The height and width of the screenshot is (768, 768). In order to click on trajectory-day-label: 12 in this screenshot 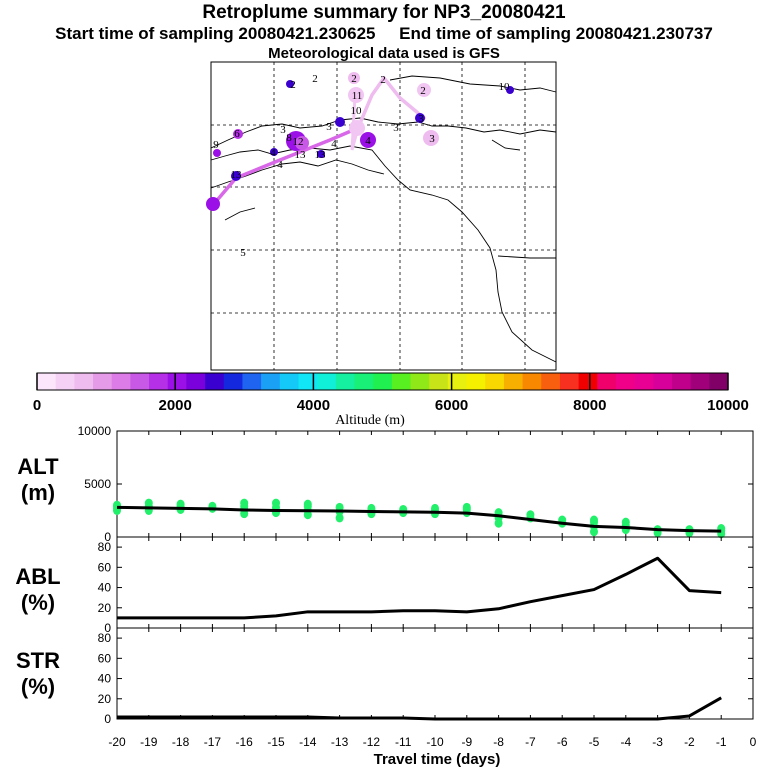, I will do `click(298, 142)`.